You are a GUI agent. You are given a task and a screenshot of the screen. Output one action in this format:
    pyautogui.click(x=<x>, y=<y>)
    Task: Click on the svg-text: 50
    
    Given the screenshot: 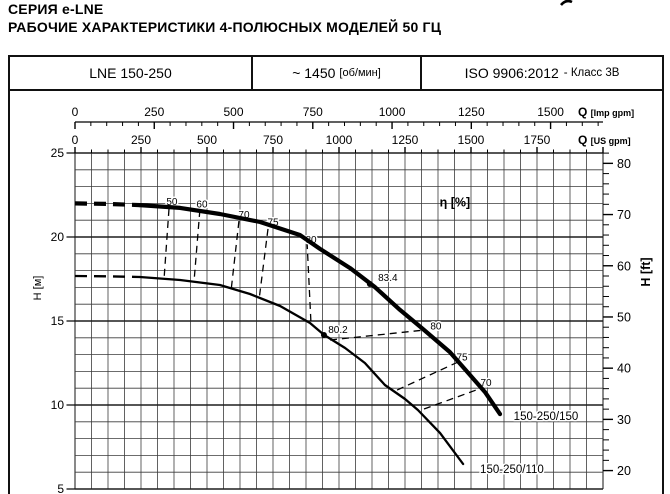 What is the action you would take?
    pyautogui.click(x=624, y=317)
    